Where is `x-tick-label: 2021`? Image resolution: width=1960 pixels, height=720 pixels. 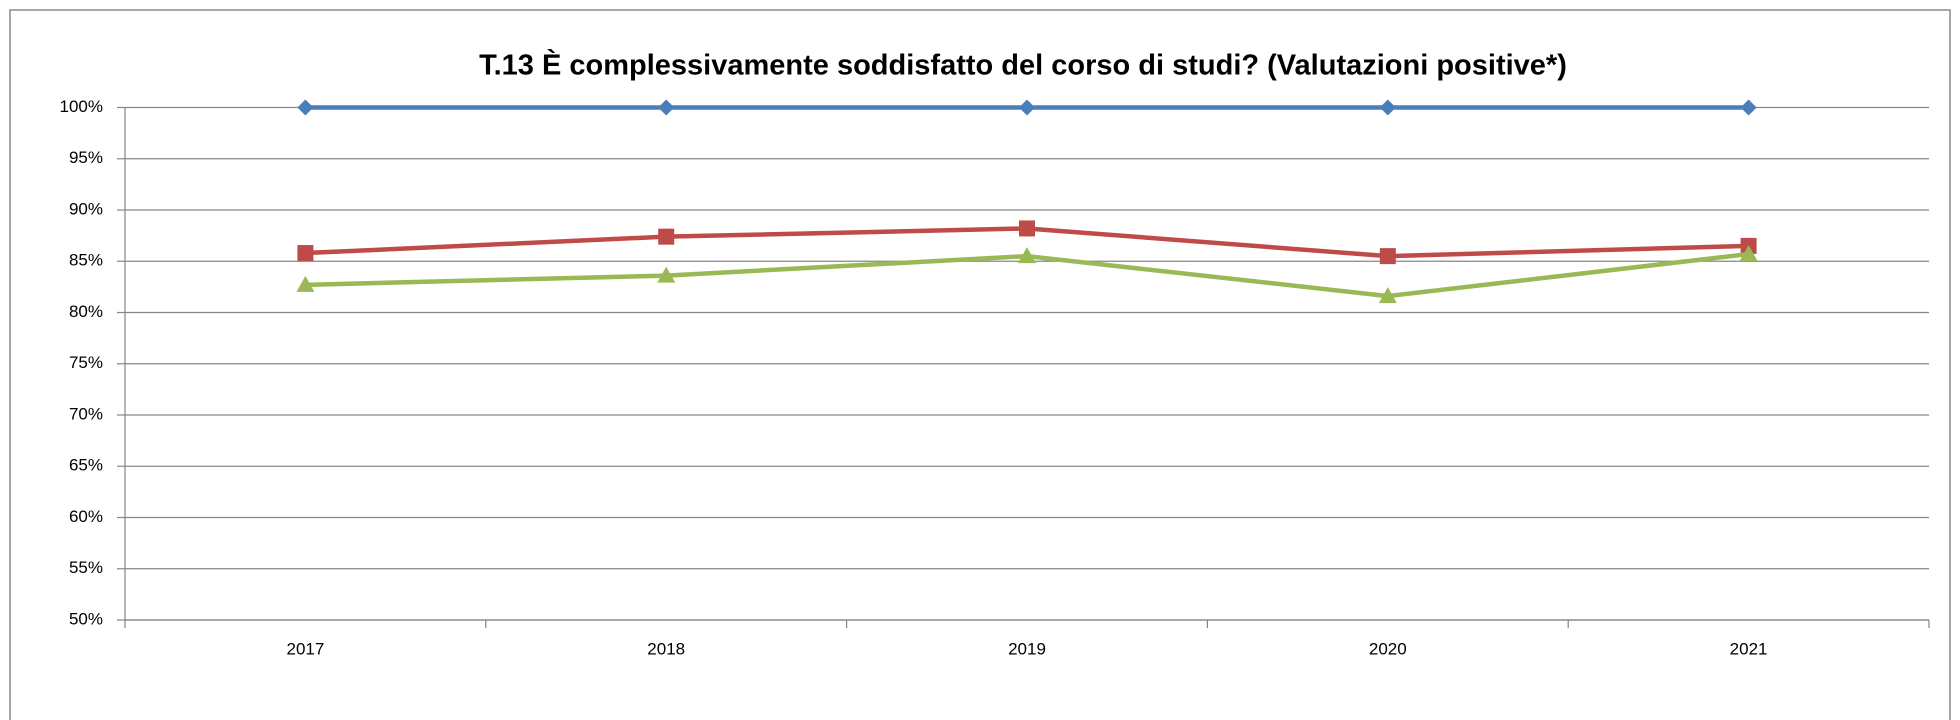 x-tick-label: 2021 is located at coordinates (1749, 648).